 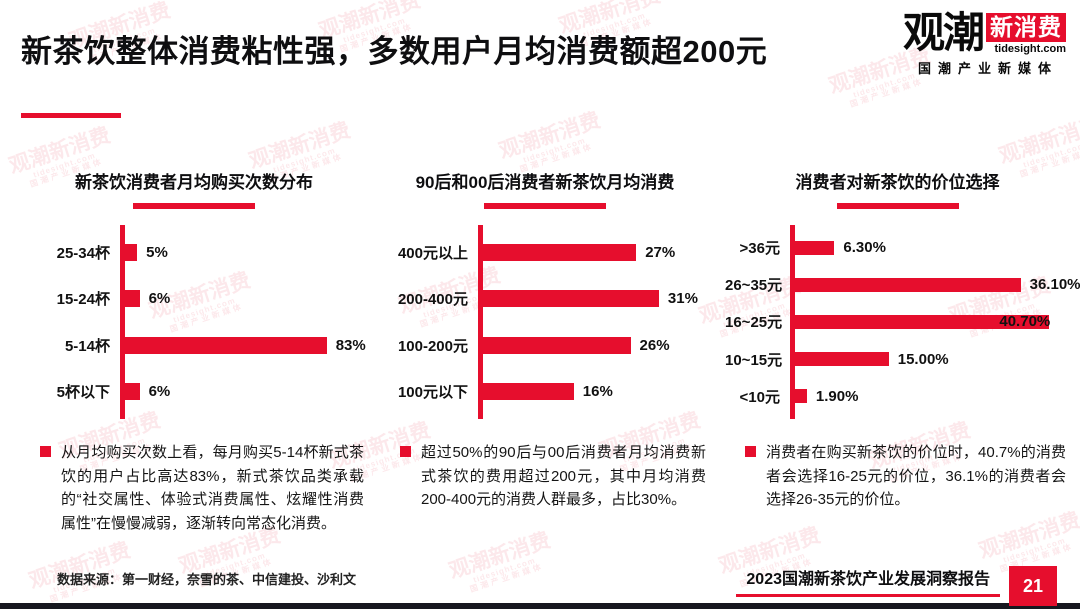 What do you see at coordinates (159, 392) in the screenshot?
I see `value-label: 6%` at bounding box center [159, 392].